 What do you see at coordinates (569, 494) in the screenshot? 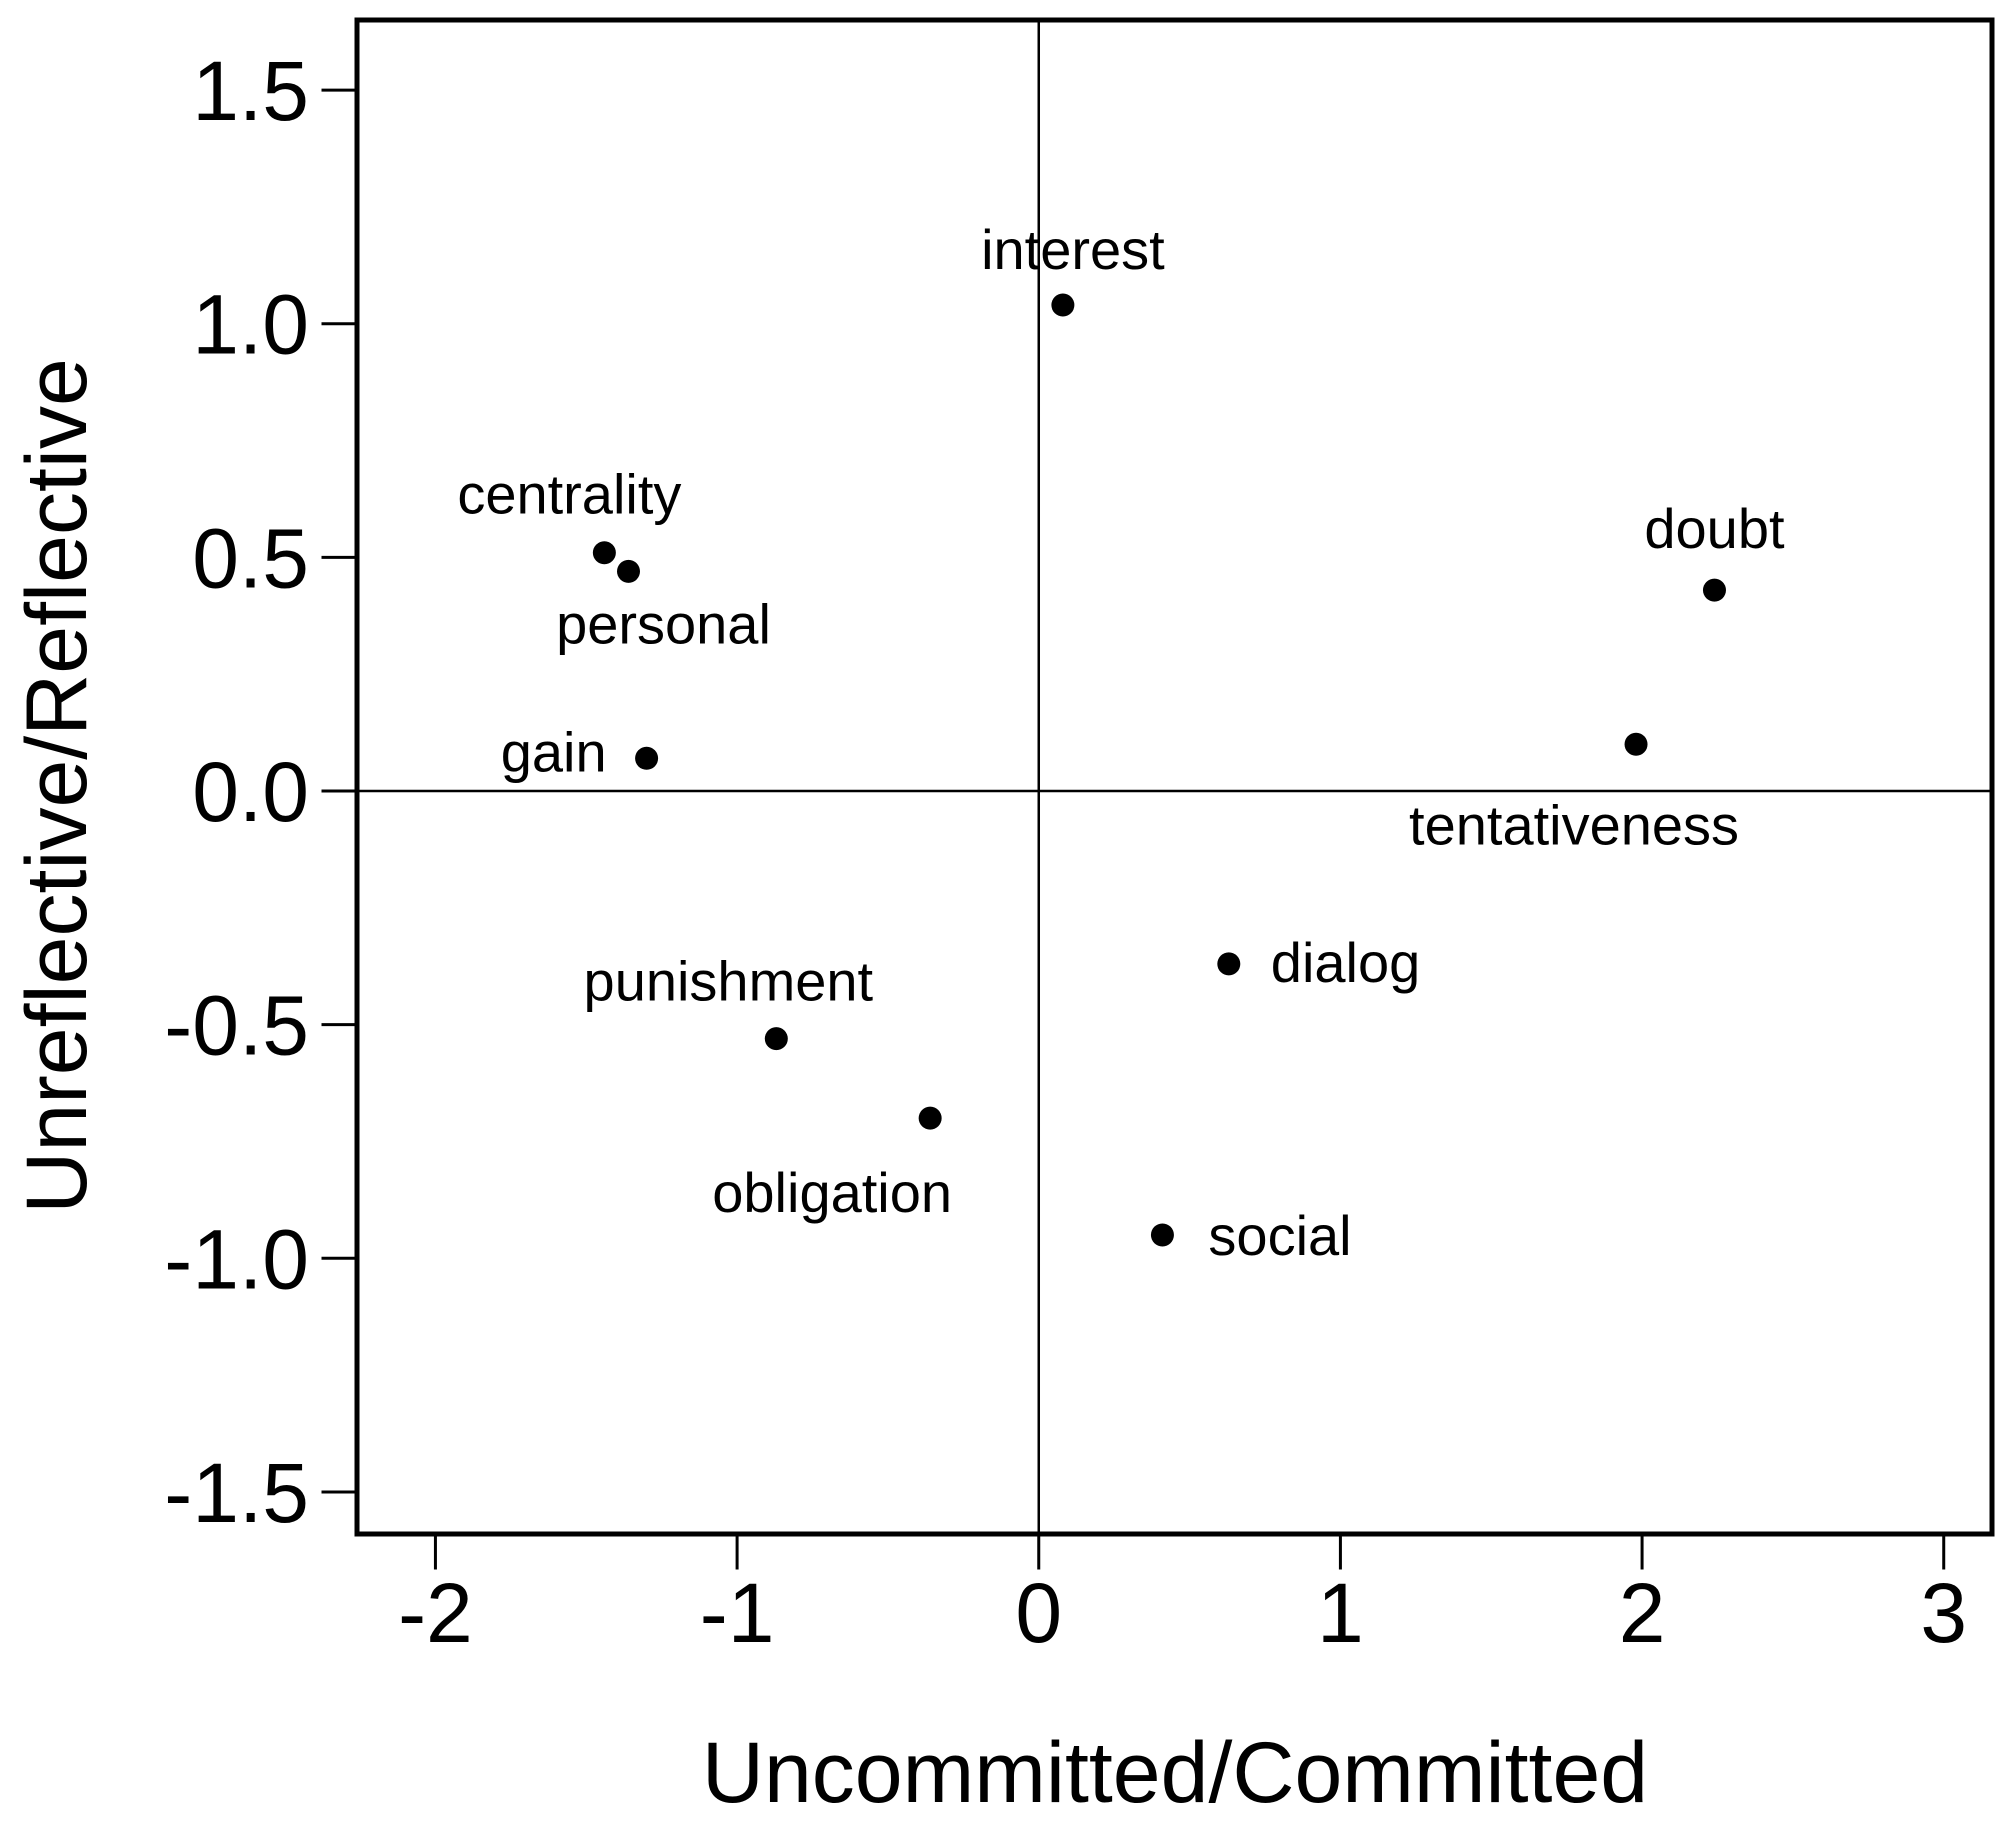
I see `point-label-centrality: centrality` at bounding box center [569, 494].